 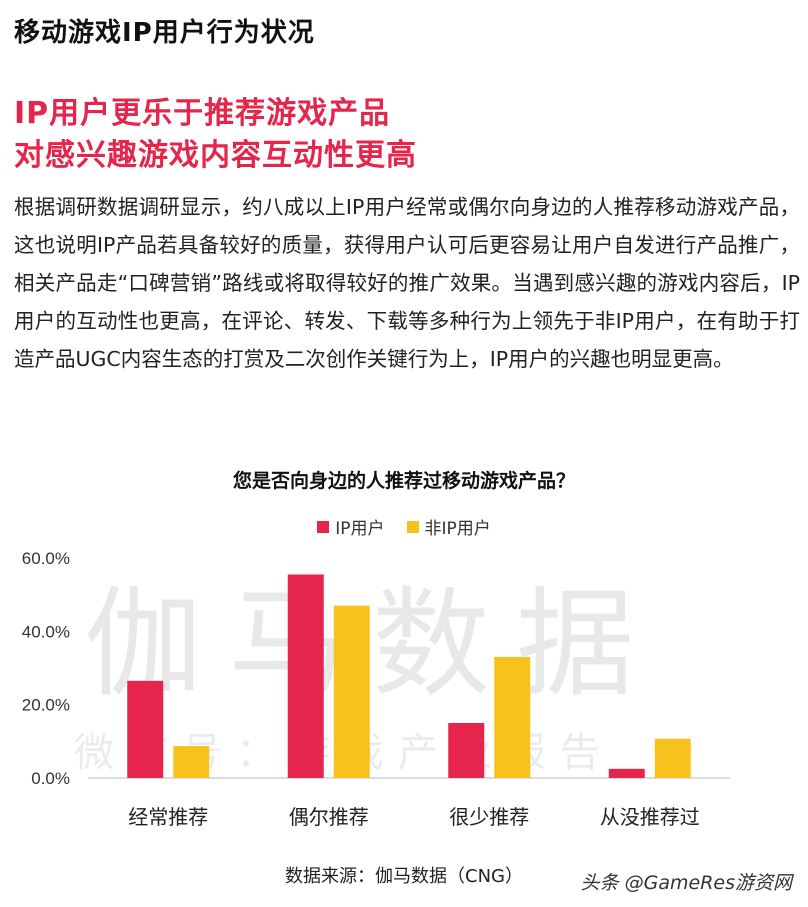 What do you see at coordinates (686, 883) in the screenshot?
I see `credit-watermark: 头条 @GameRes游资网` at bounding box center [686, 883].